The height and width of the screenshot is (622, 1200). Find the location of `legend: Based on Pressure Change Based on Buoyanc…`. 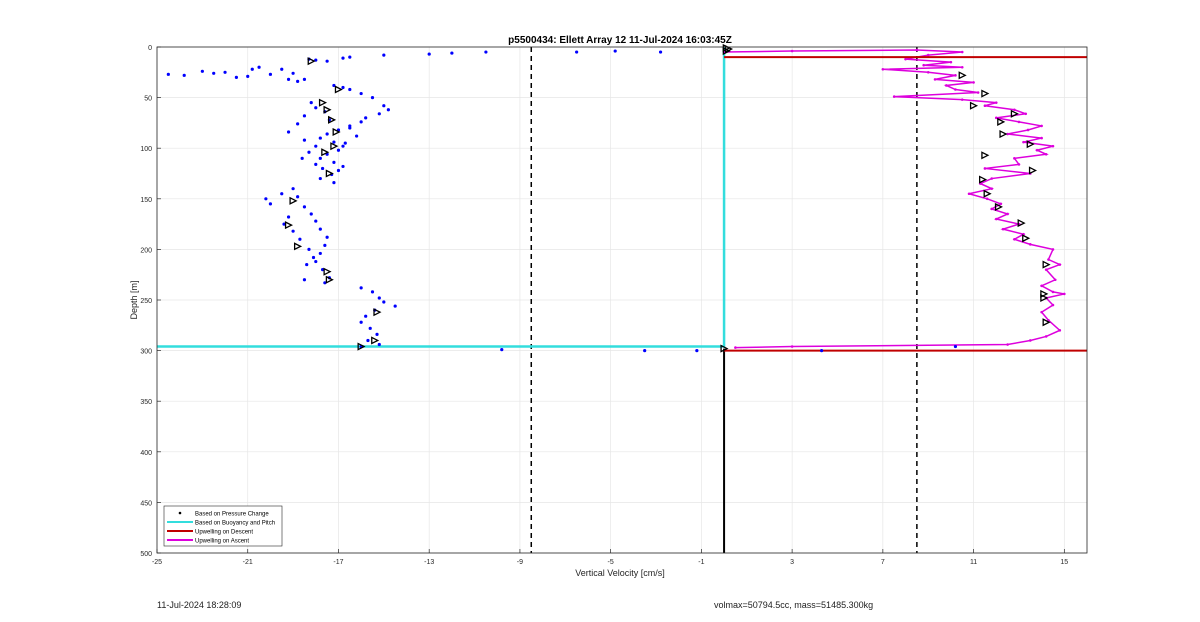

legend: Based on Pressure Change Based on Buoyanc… is located at coordinates (223, 526).